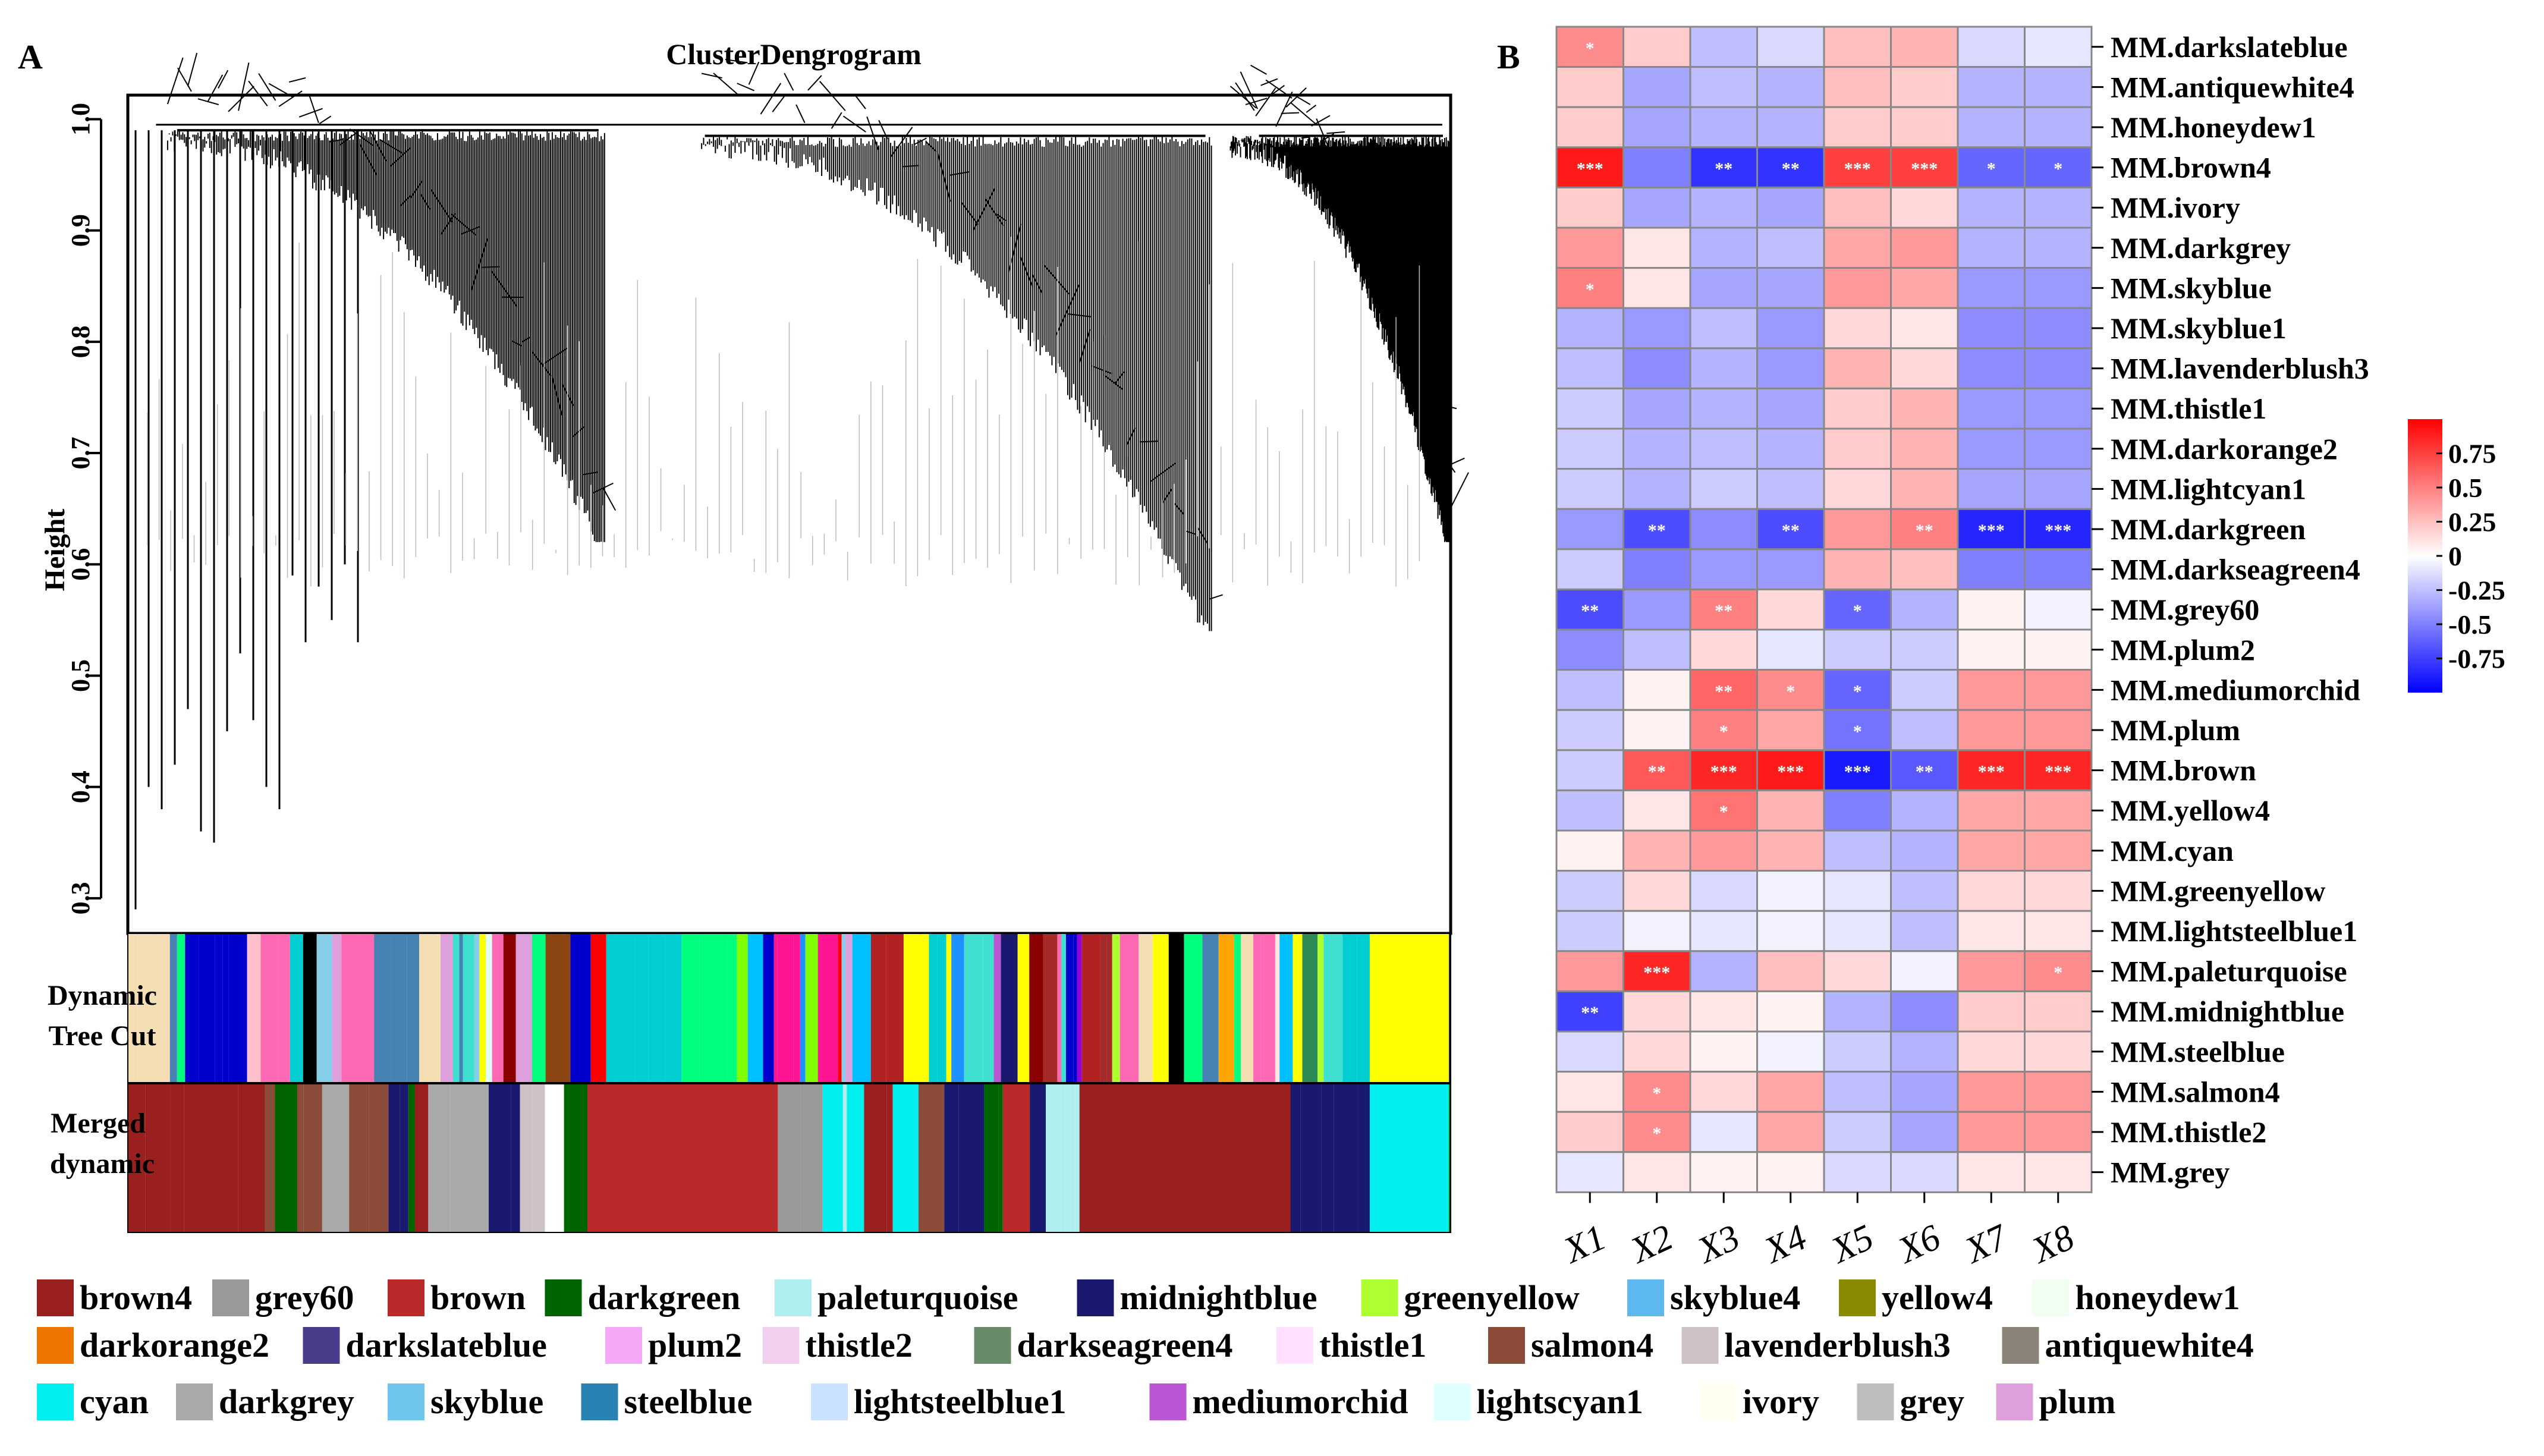 The height and width of the screenshot is (1456, 2544). What do you see at coordinates (2052, 1244) in the screenshot?
I see `column-label: X8` at bounding box center [2052, 1244].